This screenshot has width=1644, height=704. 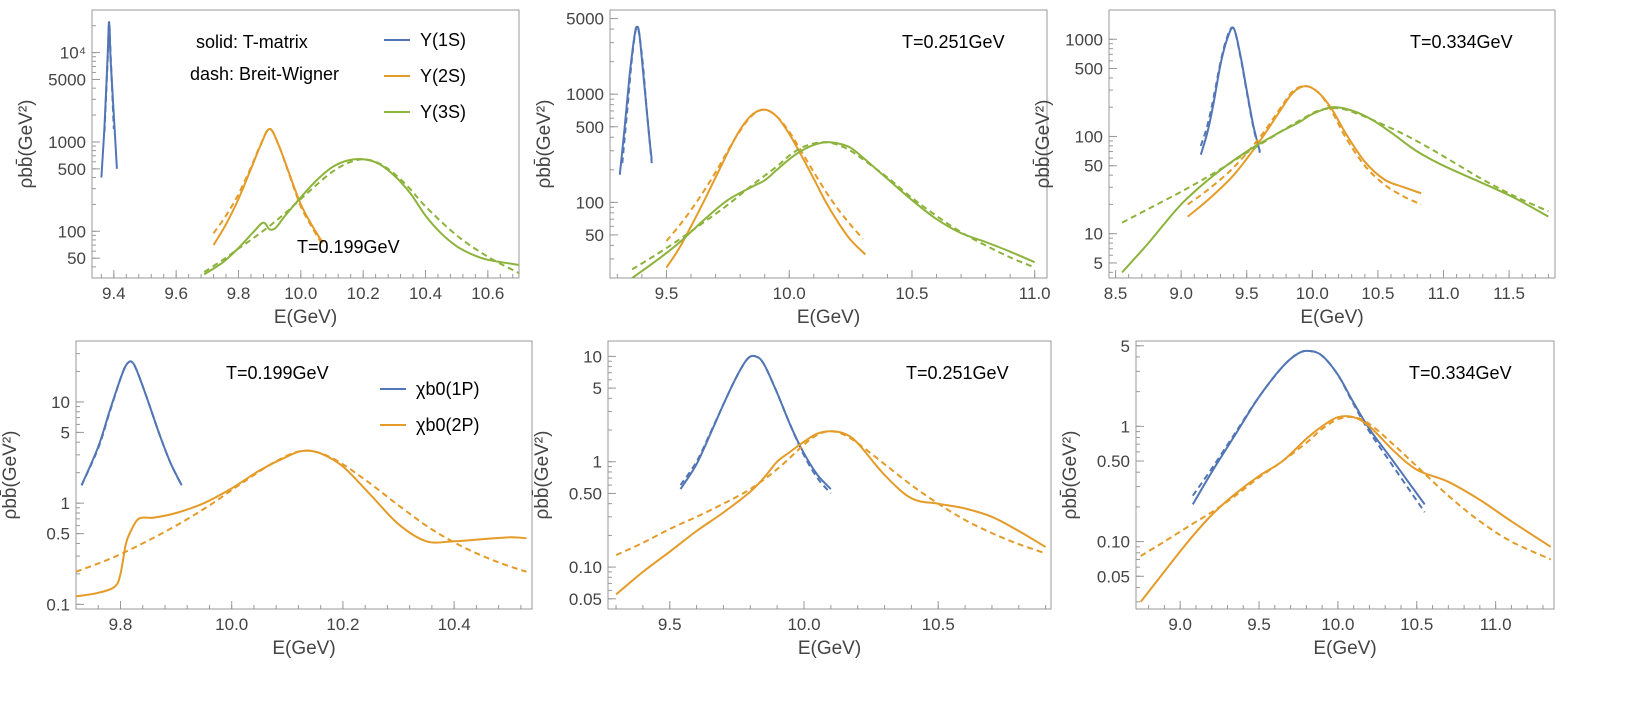 What do you see at coordinates (239, 293) in the screenshot?
I see `x-tick-label: 9.8` at bounding box center [239, 293].